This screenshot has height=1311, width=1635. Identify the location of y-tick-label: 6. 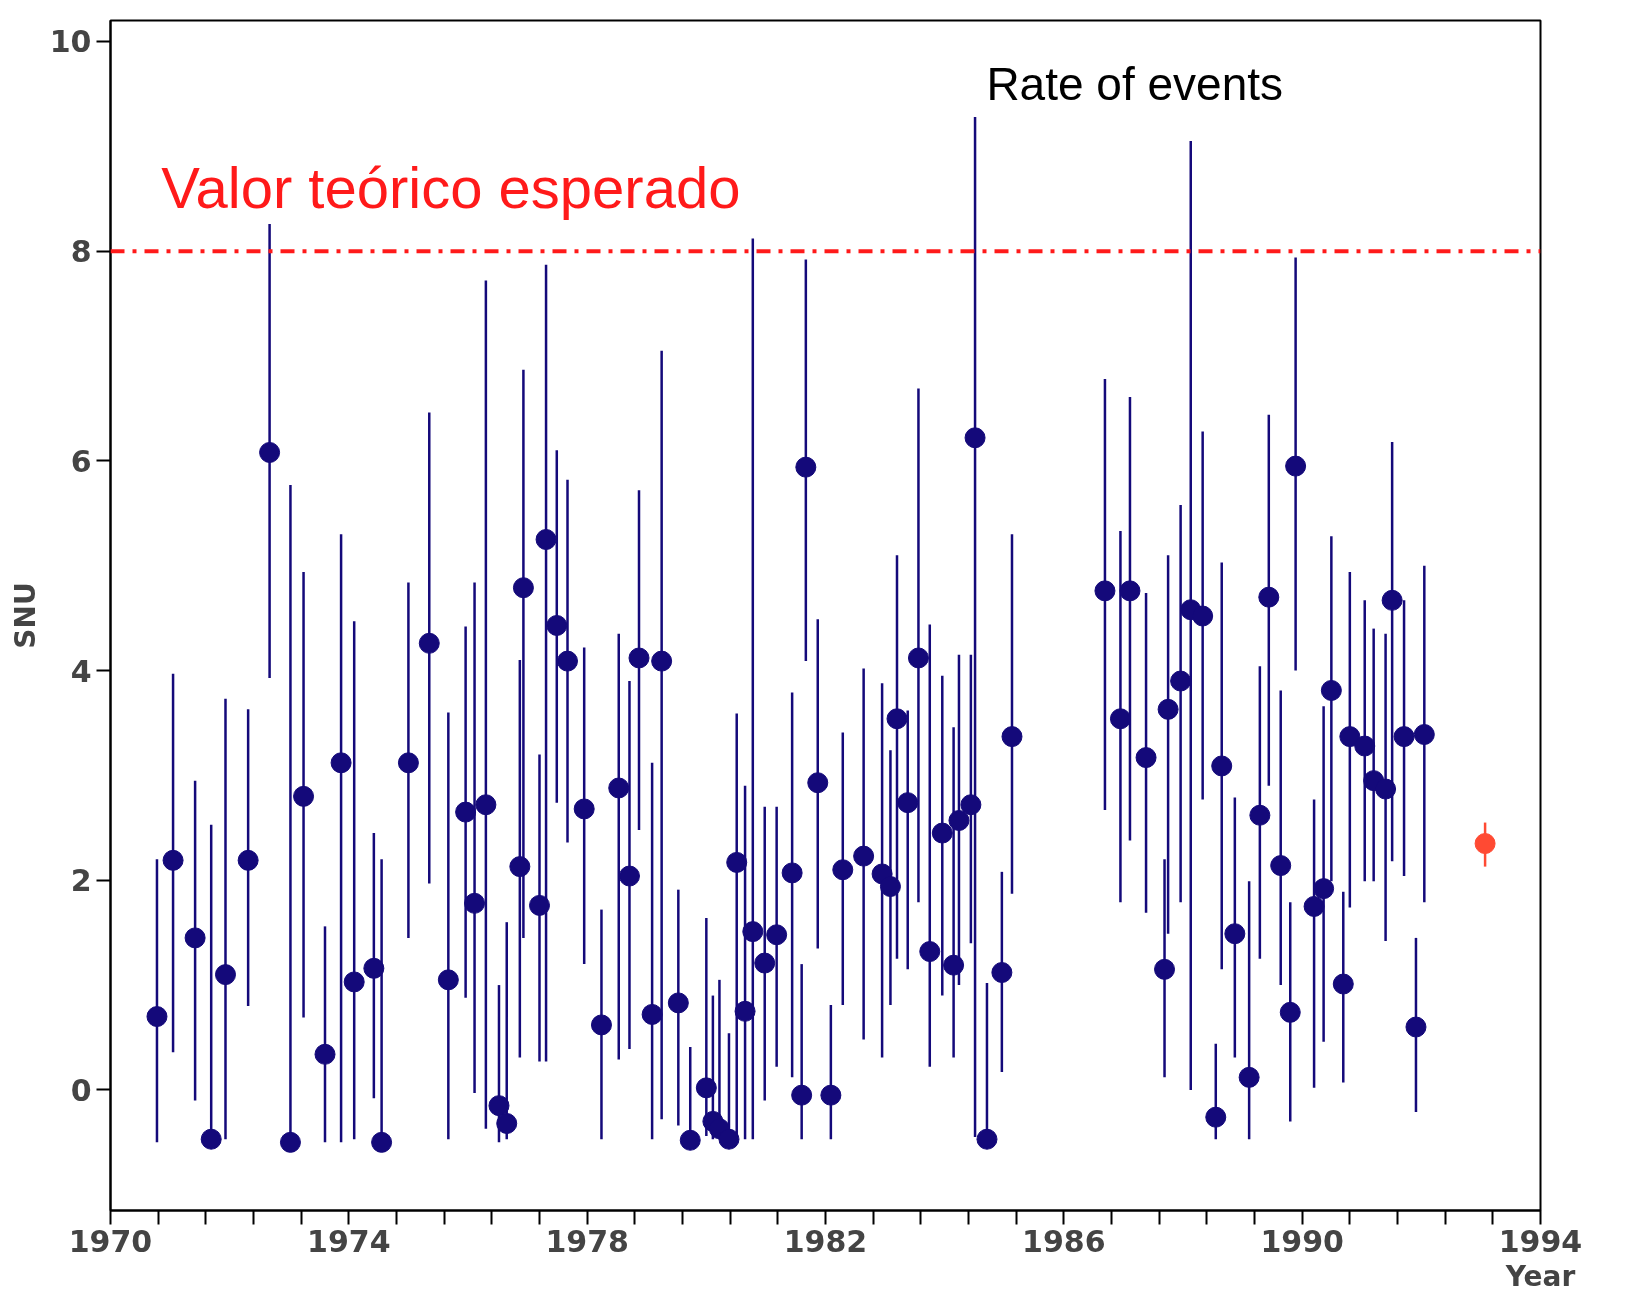
(81, 461).